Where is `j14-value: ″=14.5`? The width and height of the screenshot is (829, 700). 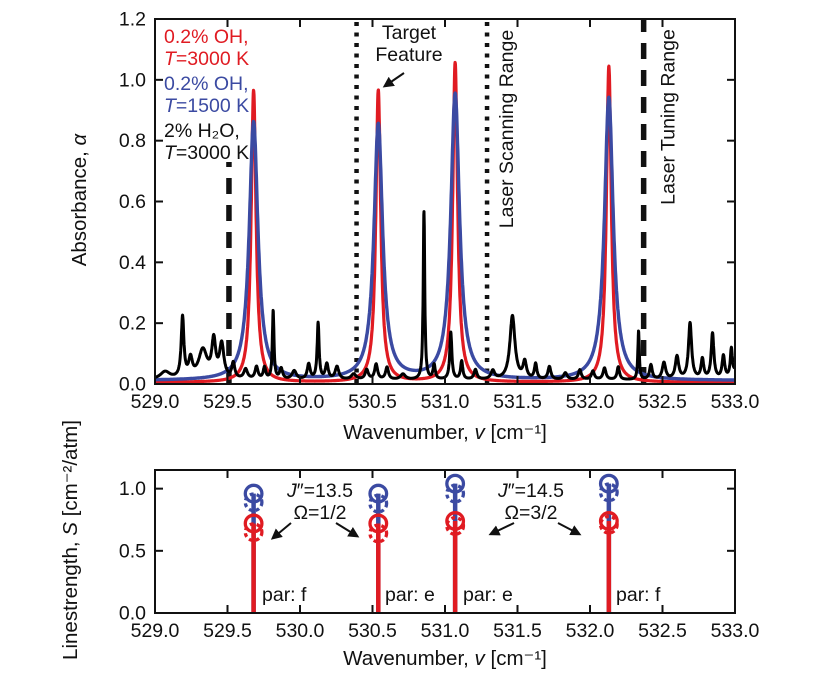
j14-value: ″=14.5 is located at coordinates (535, 491).